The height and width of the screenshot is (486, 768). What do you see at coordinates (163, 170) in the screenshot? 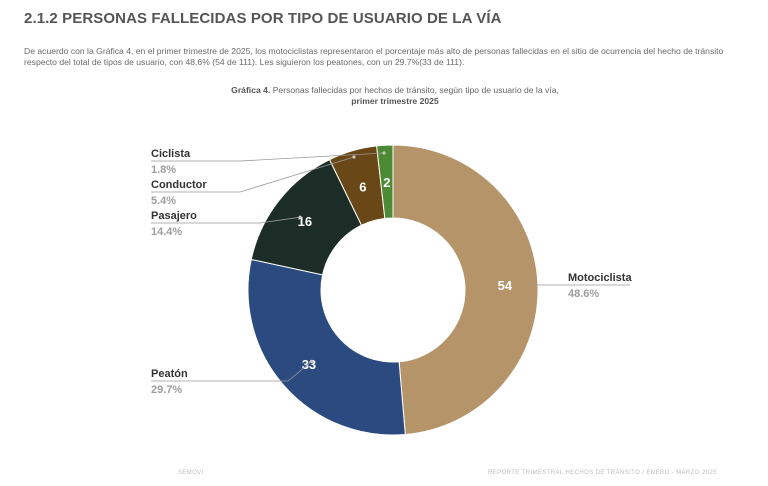
I see `legend-percent-ciclista: 1.8%` at bounding box center [163, 170].